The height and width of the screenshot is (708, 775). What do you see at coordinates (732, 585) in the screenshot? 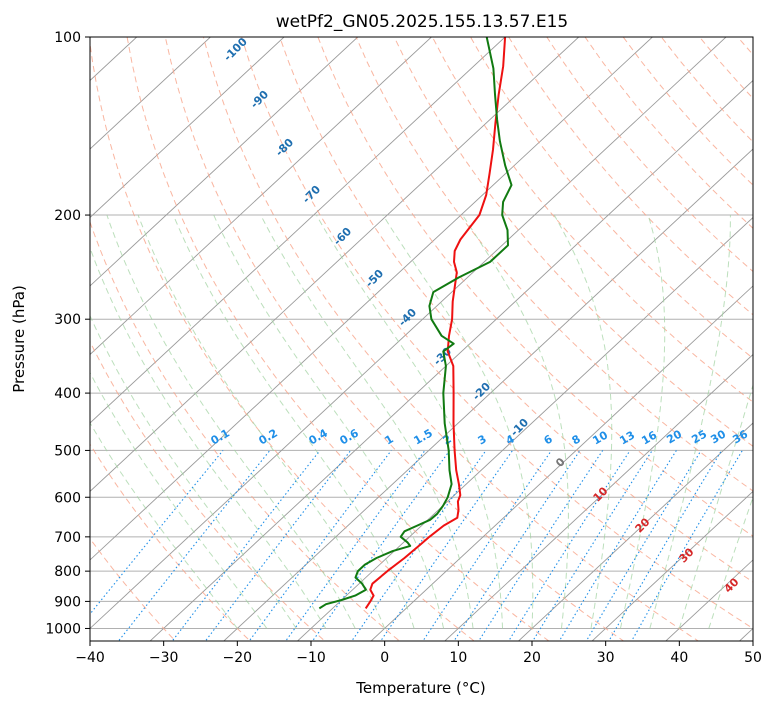
I see `moist-adiabat-label: 40` at bounding box center [732, 585].